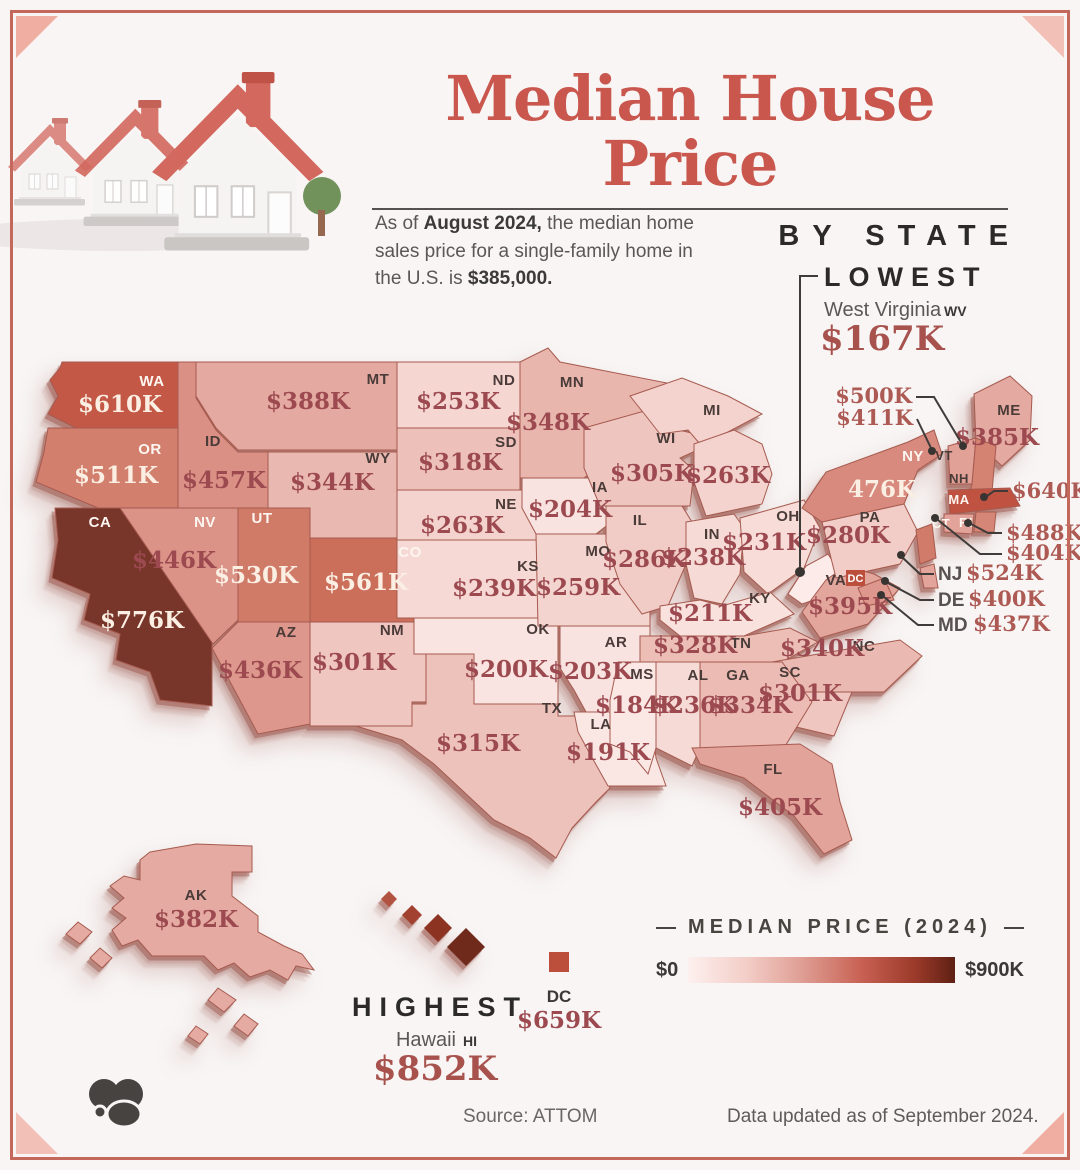 The image size is (1080, 1170). Describe the element at coordinates (955, 311) in the screenshot. I see `lowest-state-abbr: WV` at that location.